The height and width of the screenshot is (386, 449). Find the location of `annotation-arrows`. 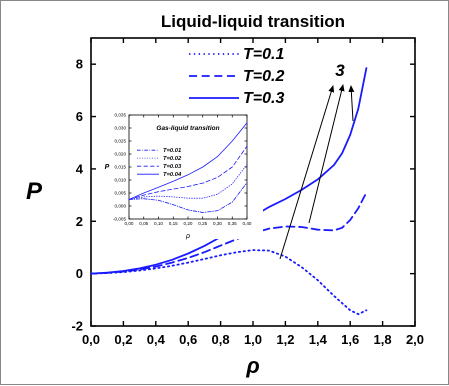

annotation-arrows is located at coordinates (317, 172).